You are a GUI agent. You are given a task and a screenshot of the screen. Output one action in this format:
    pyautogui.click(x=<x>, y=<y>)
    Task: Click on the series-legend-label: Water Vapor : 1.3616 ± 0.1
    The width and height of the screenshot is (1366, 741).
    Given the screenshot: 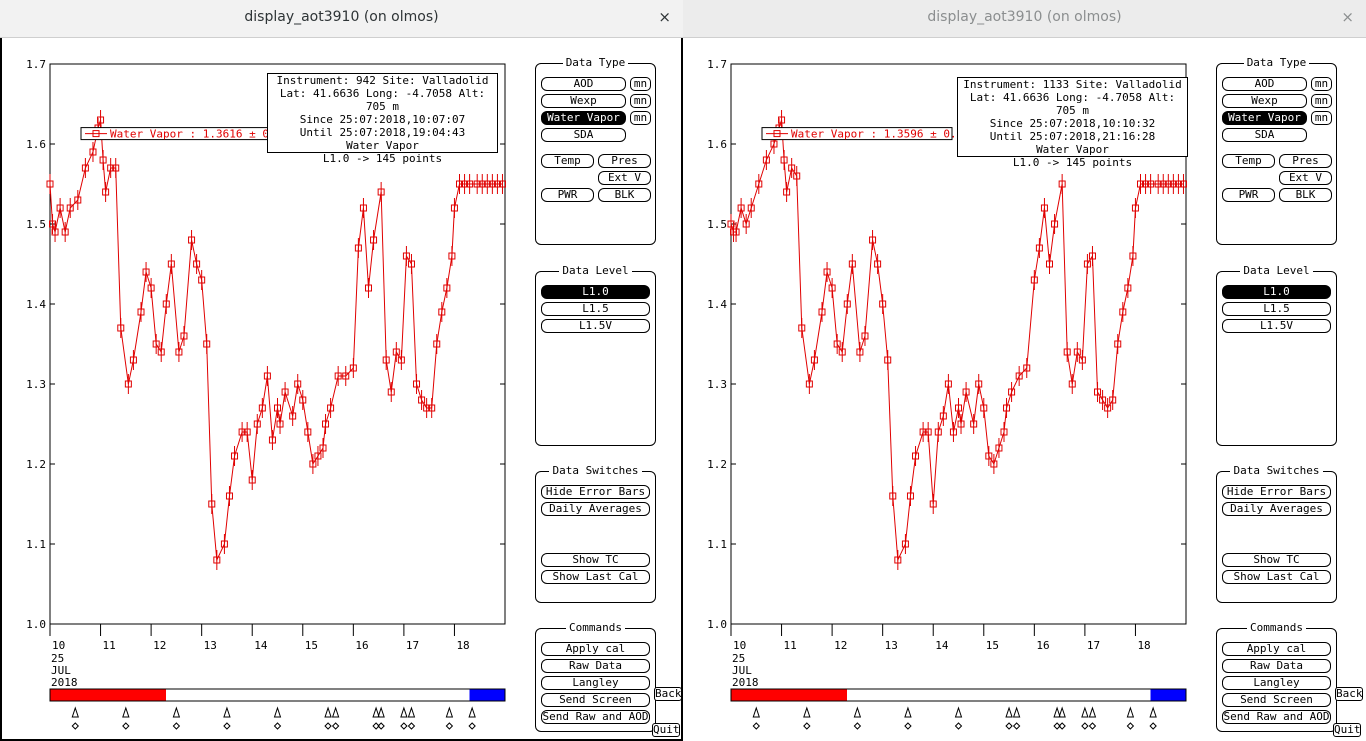 What is the action you would take?
    pyautogui.click(x=196, y=134)
    